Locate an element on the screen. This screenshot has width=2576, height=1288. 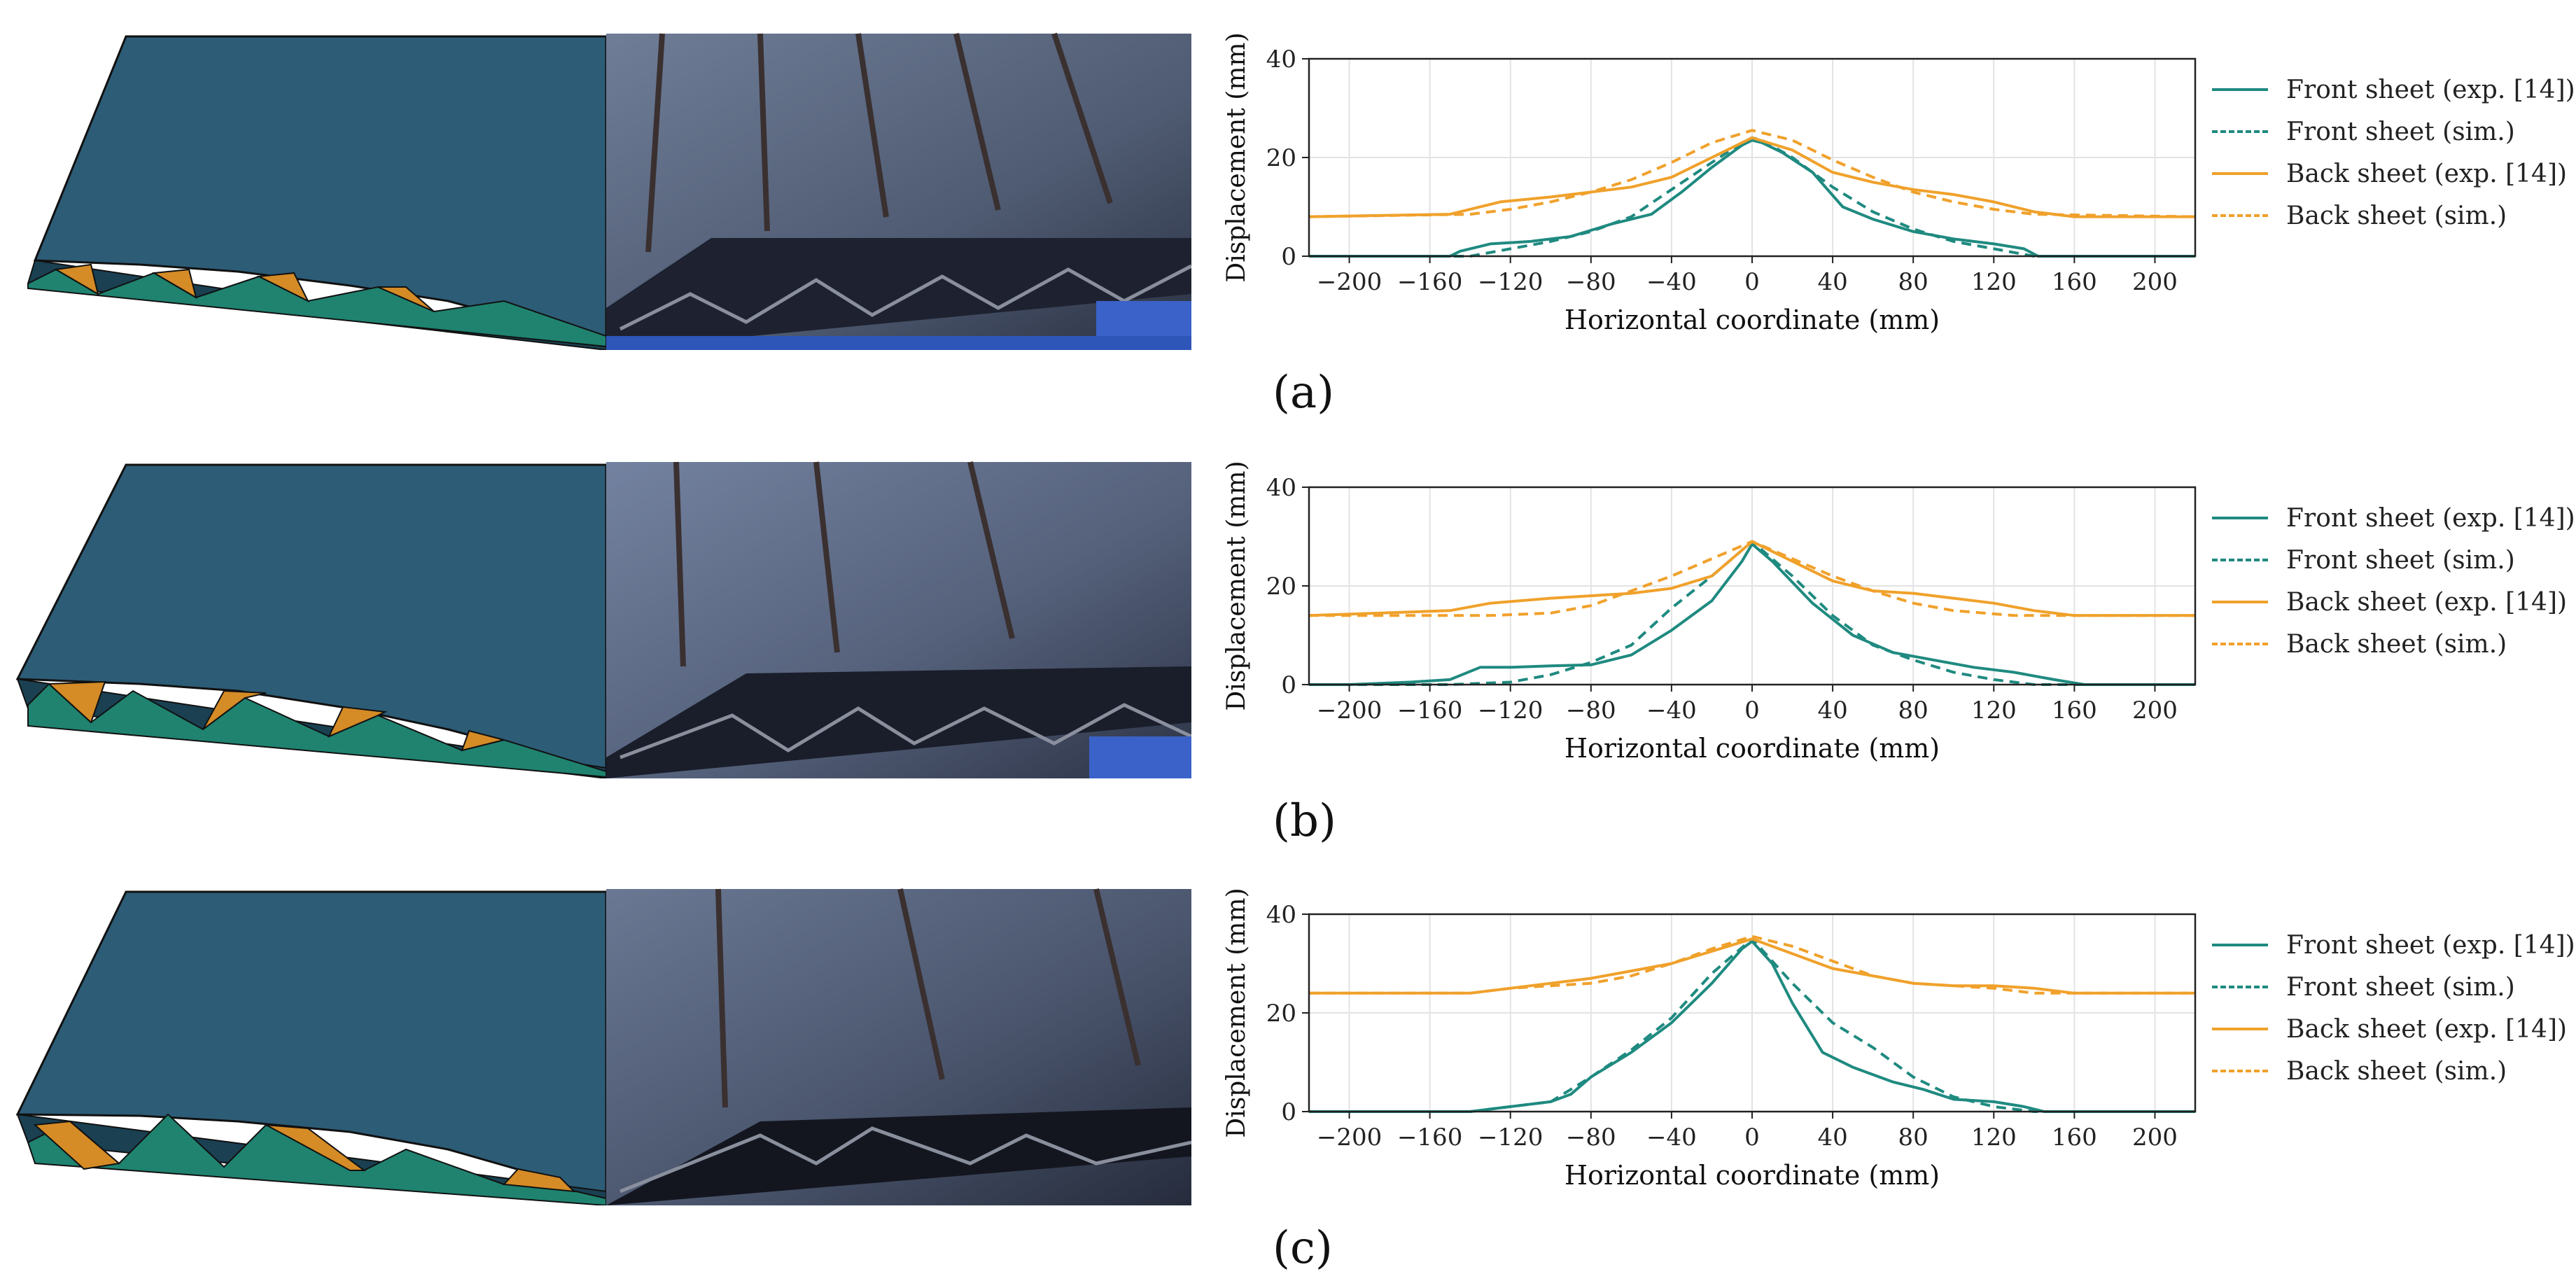
experiment-photo-c is located at coordinates (898, 1046).